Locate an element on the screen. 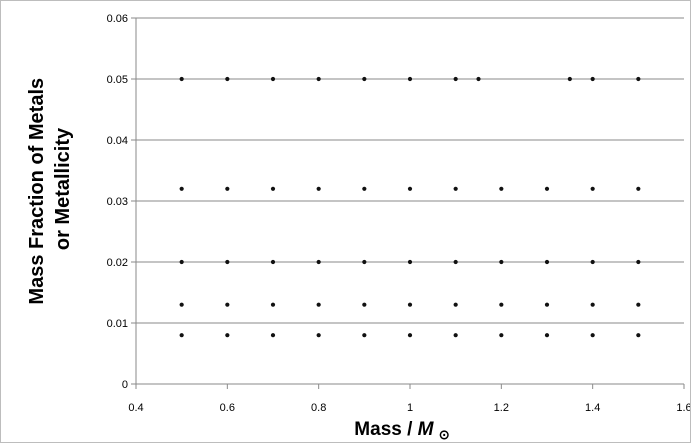  y-axis-title: Mass Fraction of Metals or Metallicity is located at coordinates (50, 188).